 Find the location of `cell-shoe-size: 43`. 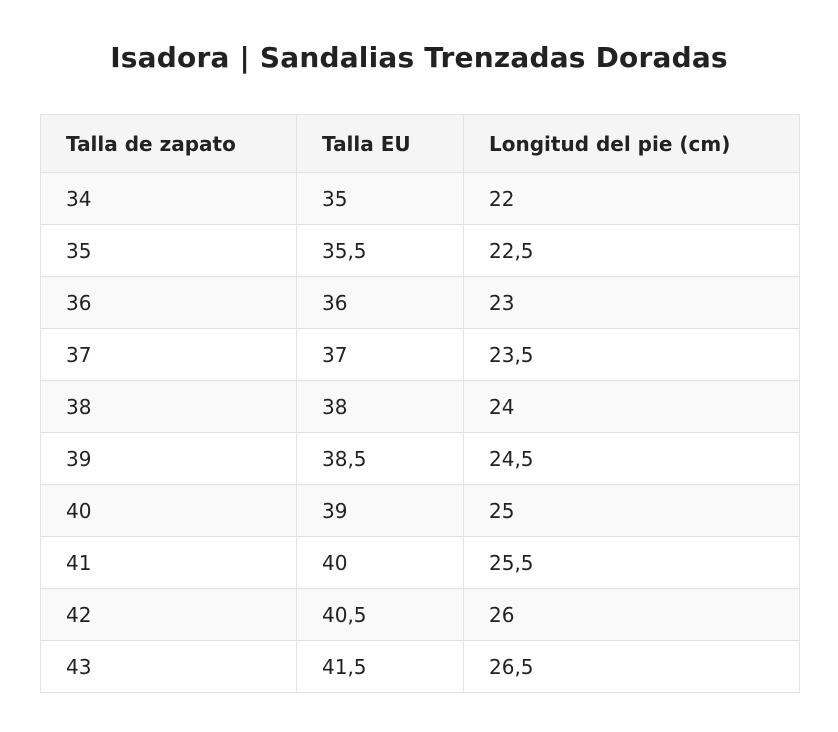

cell-shoe-size: 43 is located at coordinates (168, 666).